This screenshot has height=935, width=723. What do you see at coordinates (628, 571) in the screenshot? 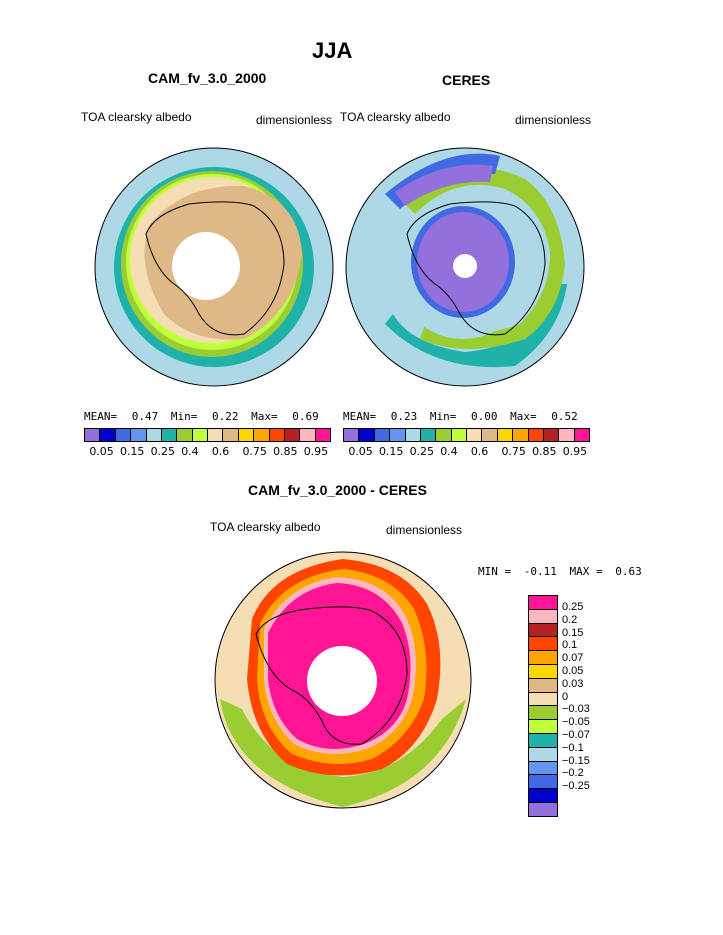
I see `diff-max-value: 0.63` at bounding box center [628, 571].